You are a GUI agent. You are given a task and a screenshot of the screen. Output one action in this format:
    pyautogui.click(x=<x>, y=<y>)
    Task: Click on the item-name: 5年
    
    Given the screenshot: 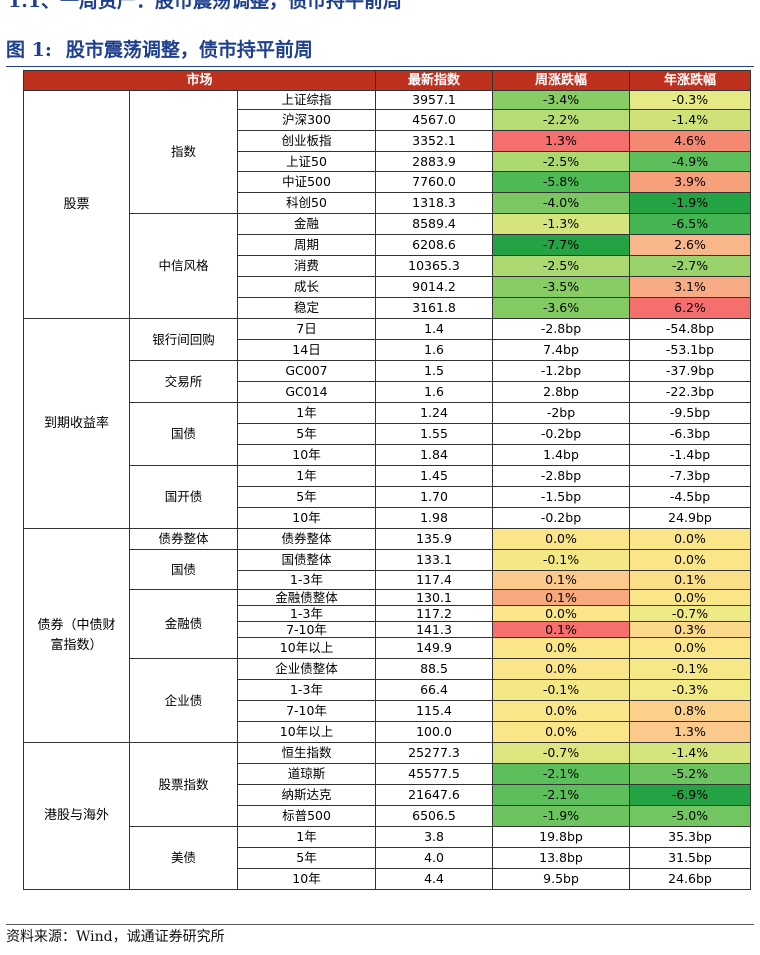 What is the action you would take?
    pyautogui.click(x=306, y=434)
    